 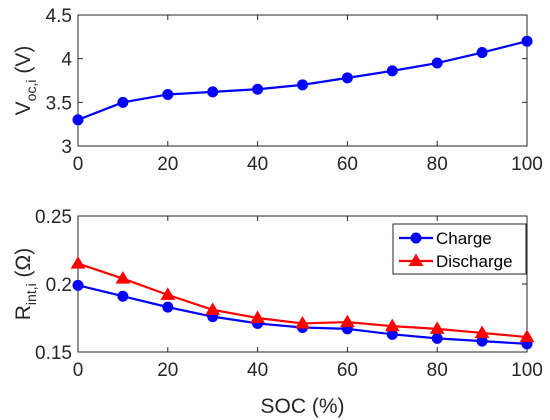 What do you see at coordinates (23, 312) in the screenshot?
I see `y-axis-label-main: R` at bounding box center [23, 312].